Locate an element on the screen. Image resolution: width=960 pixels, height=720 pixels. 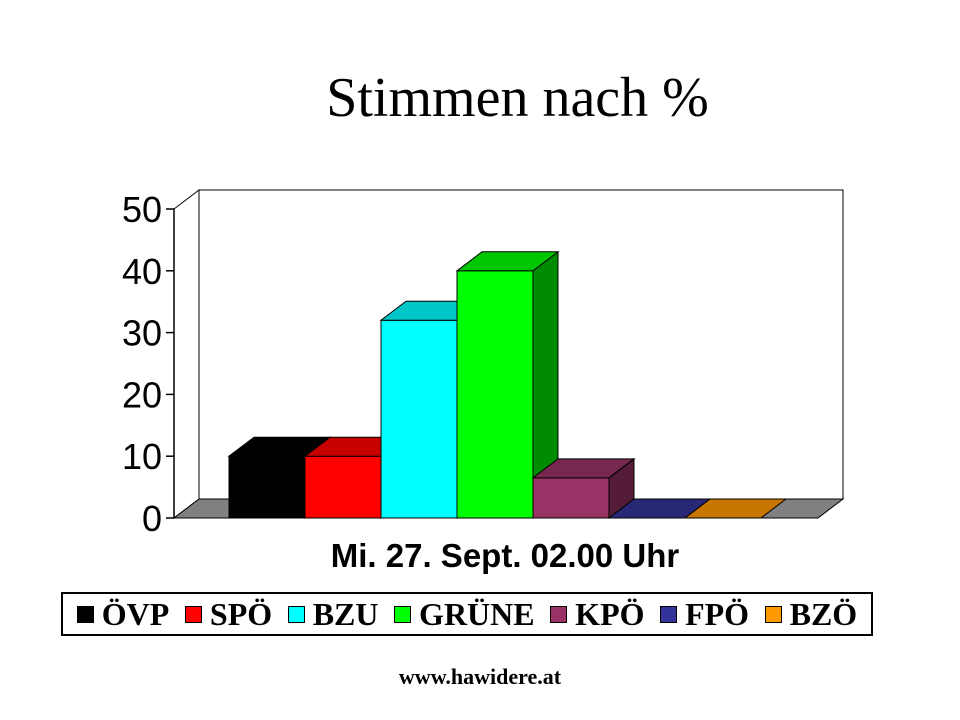
legend: ÖVP SPÖ BZU GRÜNE KPÖ FPÖ BZÖ is located at coordinates (467, 614).